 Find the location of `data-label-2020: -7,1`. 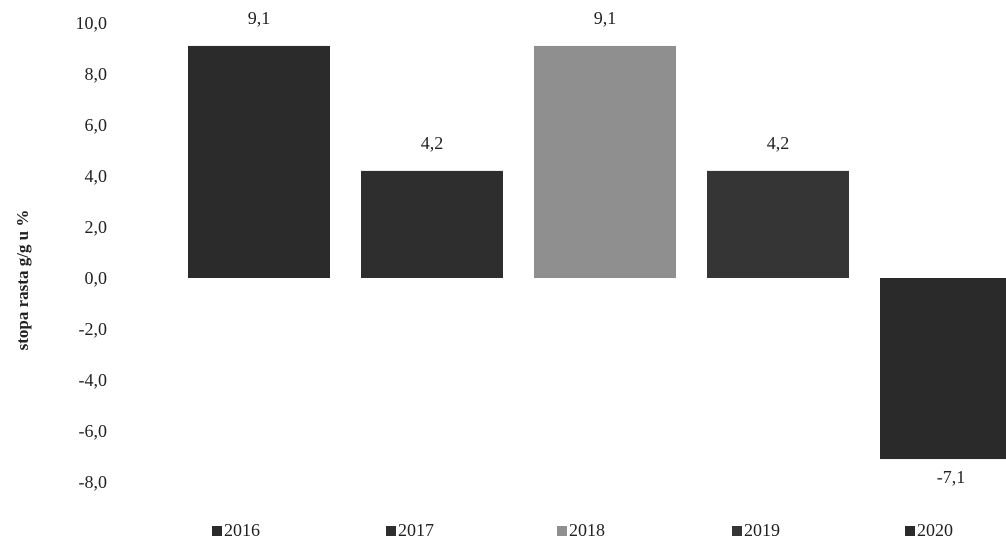

data-label-2020: -7,1 is located at coordinates (951, 477).